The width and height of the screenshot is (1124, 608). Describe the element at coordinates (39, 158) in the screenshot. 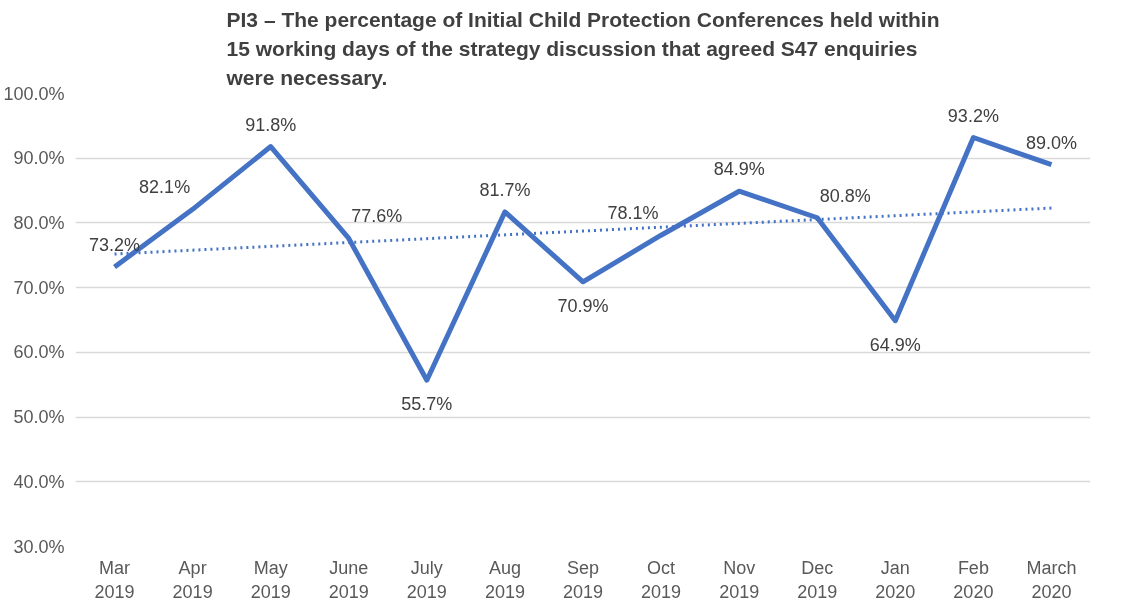

I see `y-tick-label: 90.0%` at that location.